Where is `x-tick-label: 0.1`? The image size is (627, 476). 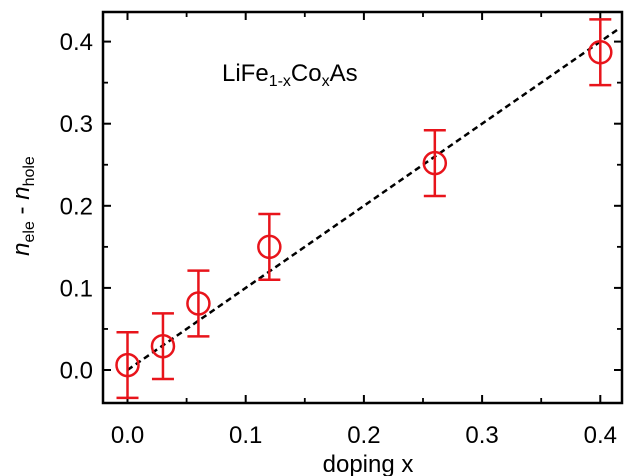
x-tick-label: 0.1 is located at coordinates (245, 435).